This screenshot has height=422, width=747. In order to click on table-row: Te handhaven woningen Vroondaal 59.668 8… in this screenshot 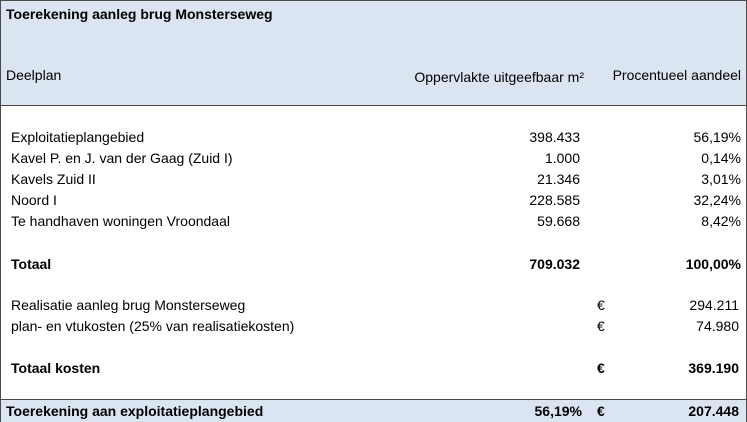, I will do `click(373, 221)`.